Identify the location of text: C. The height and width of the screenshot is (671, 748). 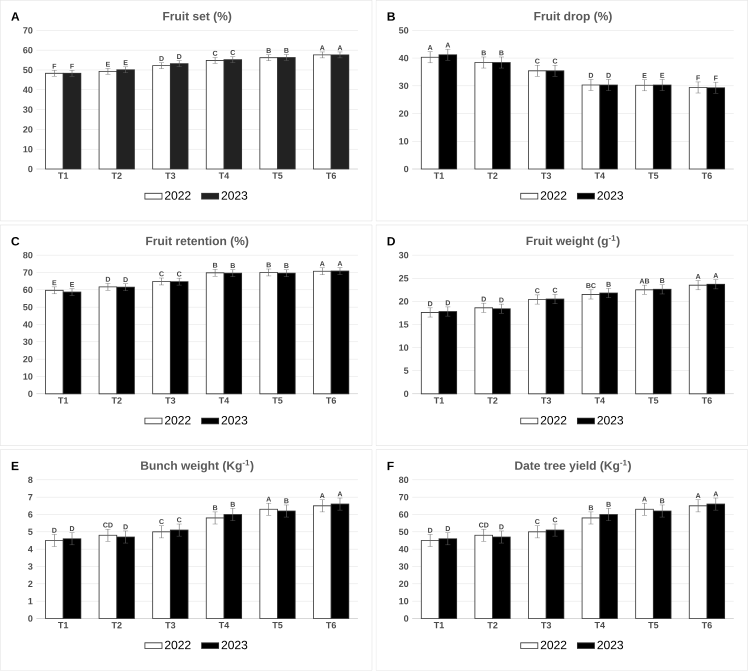
(15, 241).